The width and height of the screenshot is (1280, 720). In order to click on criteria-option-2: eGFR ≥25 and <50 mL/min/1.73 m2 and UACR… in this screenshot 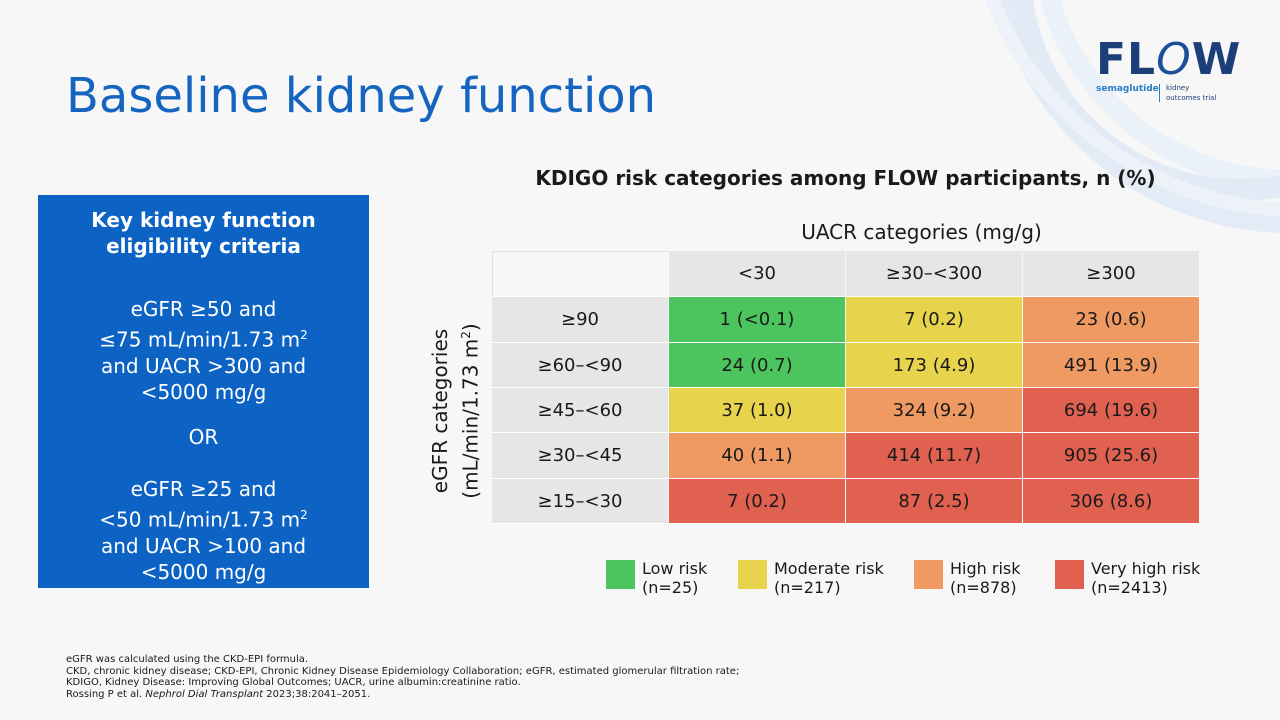, I will do `click(203, 530)`.